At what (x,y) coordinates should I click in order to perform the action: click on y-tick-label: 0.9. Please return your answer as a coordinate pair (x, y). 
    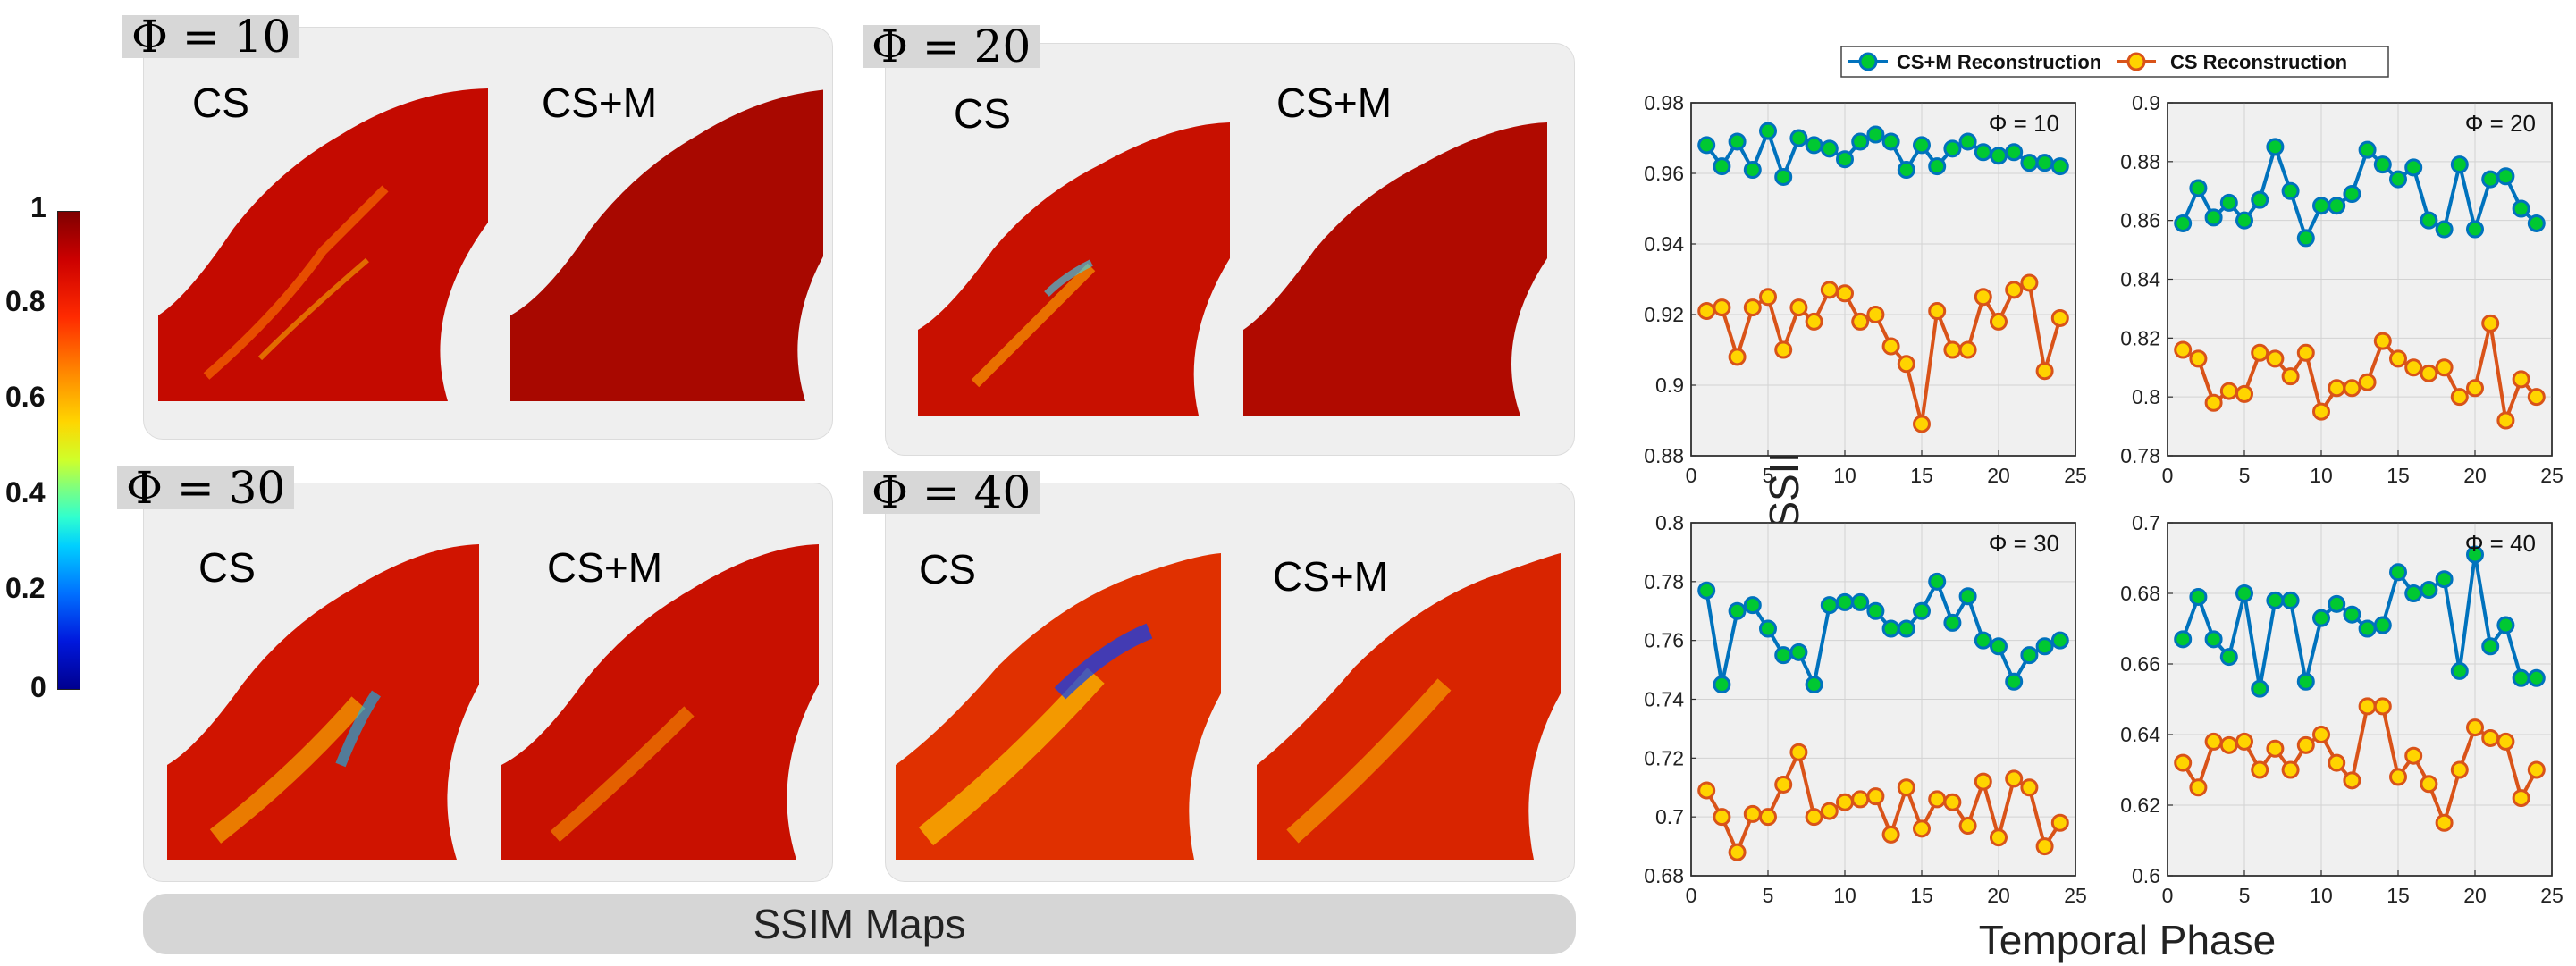
    Looking at the image, I should click on (1670, 385).